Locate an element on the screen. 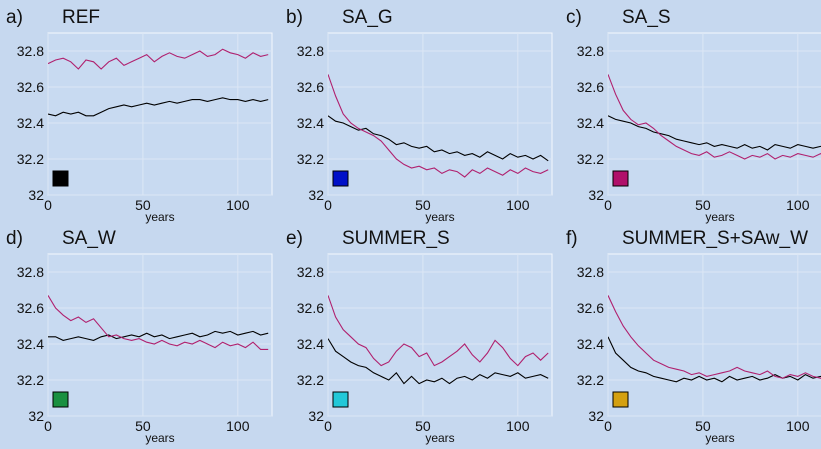 The width and height of the screenshot is (821, 449). panel-title: SUMMER_S+SAw_W is located at coordinates (715, 238).